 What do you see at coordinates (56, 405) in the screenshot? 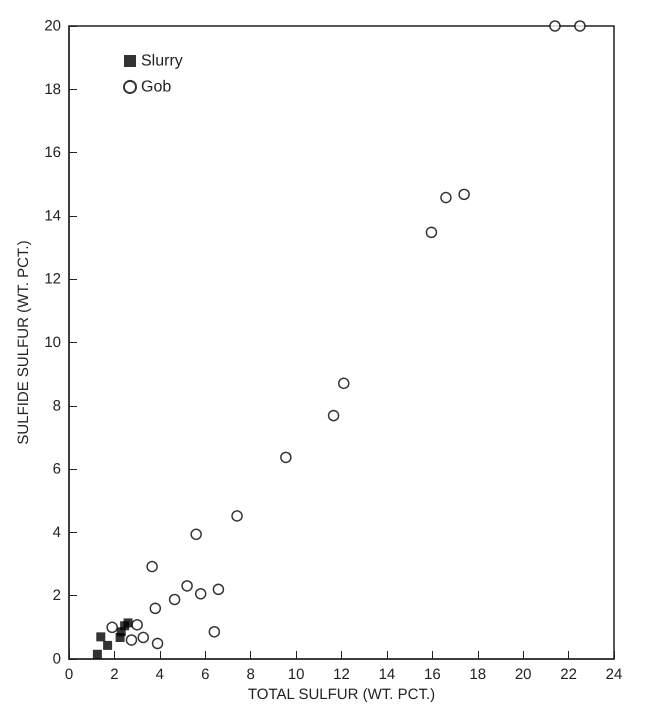
I see `y-tick-label: 8` at bounding box center [56, 405].